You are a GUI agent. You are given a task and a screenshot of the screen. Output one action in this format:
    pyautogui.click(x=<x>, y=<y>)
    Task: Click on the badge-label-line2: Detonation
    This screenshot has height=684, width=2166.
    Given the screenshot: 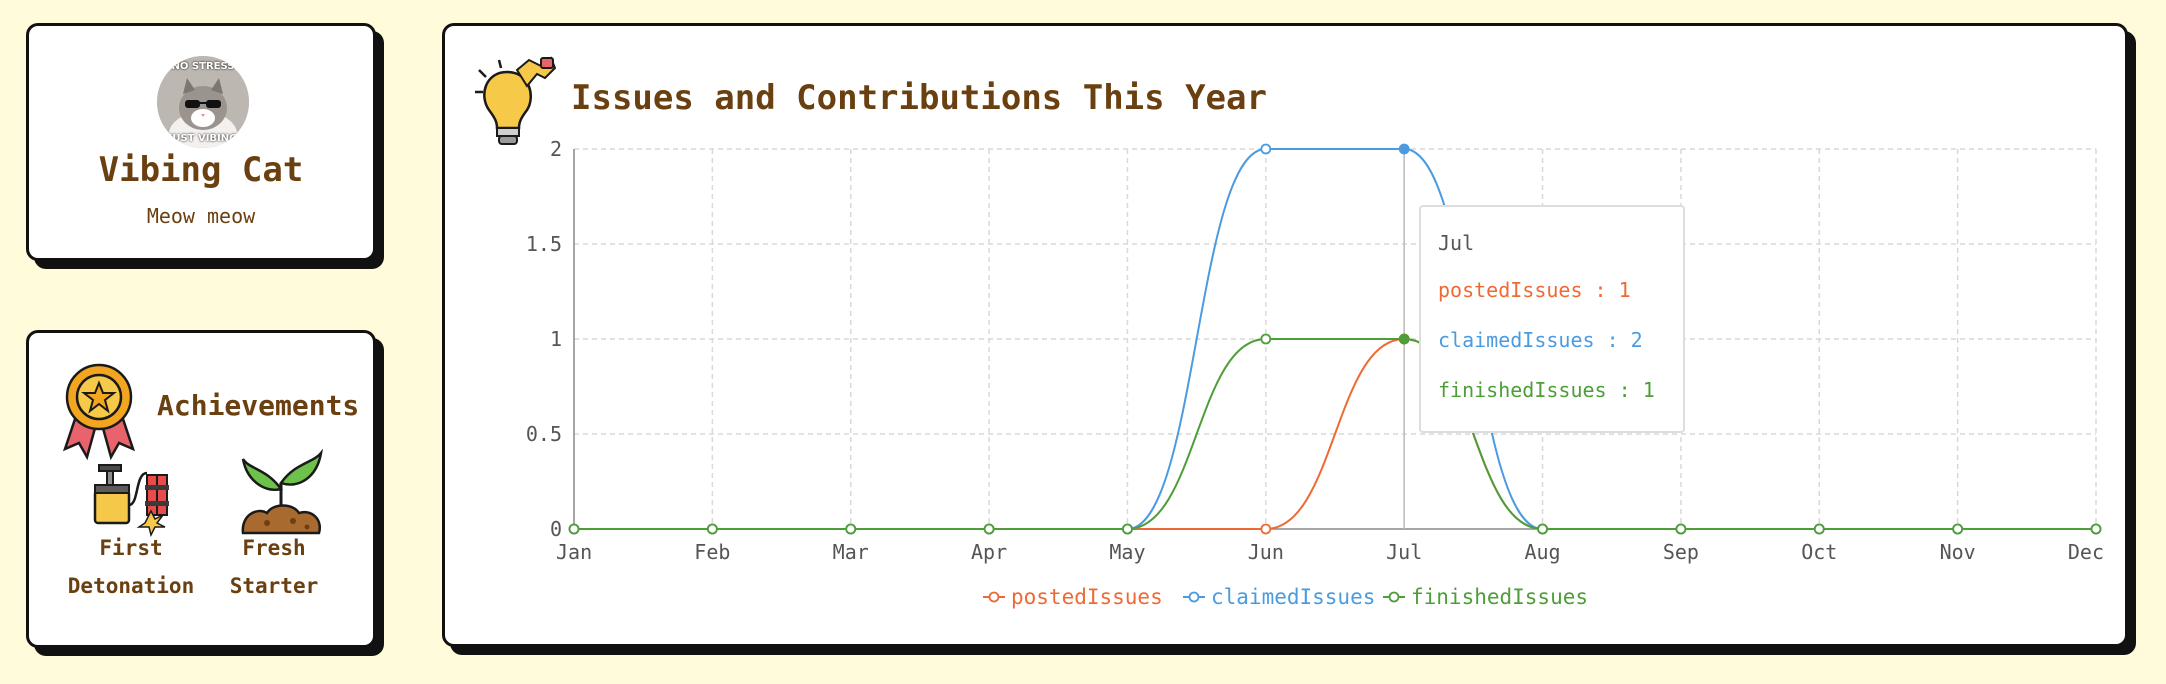 What is the action you would take?
    pyautogui.click(x=131, y=586)
    